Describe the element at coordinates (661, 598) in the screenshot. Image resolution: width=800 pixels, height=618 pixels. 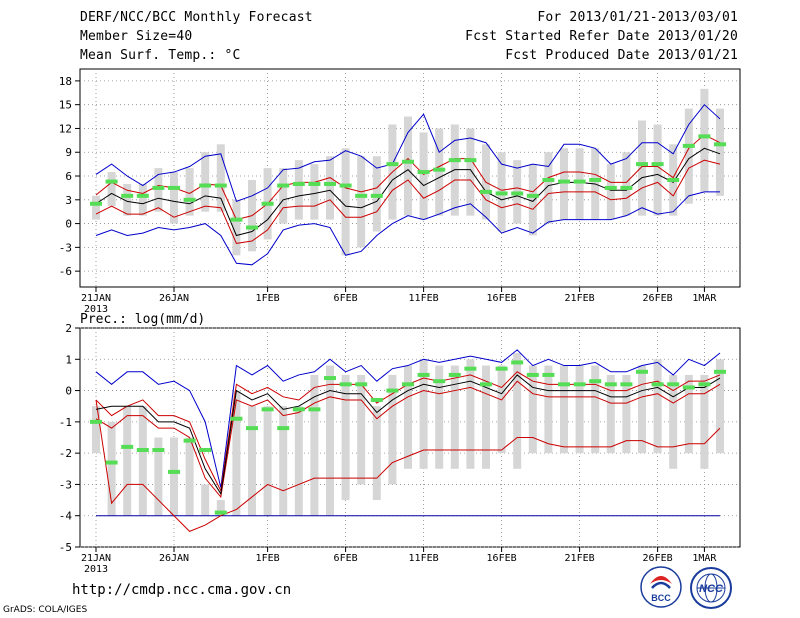
I see `bcc-logo-text: BCC` at that location.